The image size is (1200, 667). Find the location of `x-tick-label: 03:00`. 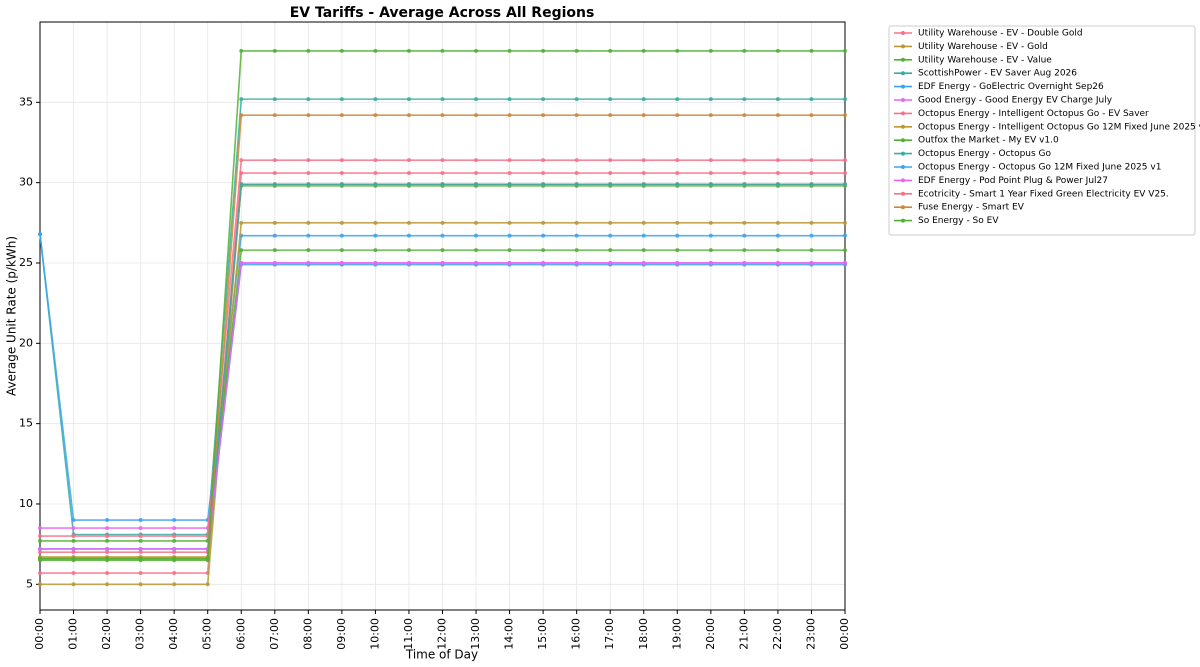

x-tick-label: 03:00 is located at coordinates (140, 634).